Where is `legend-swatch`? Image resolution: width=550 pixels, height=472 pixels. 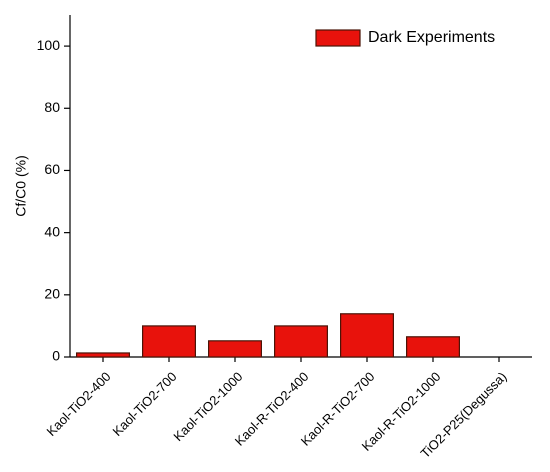 legend-swatch is located at coordinates (338, 38).